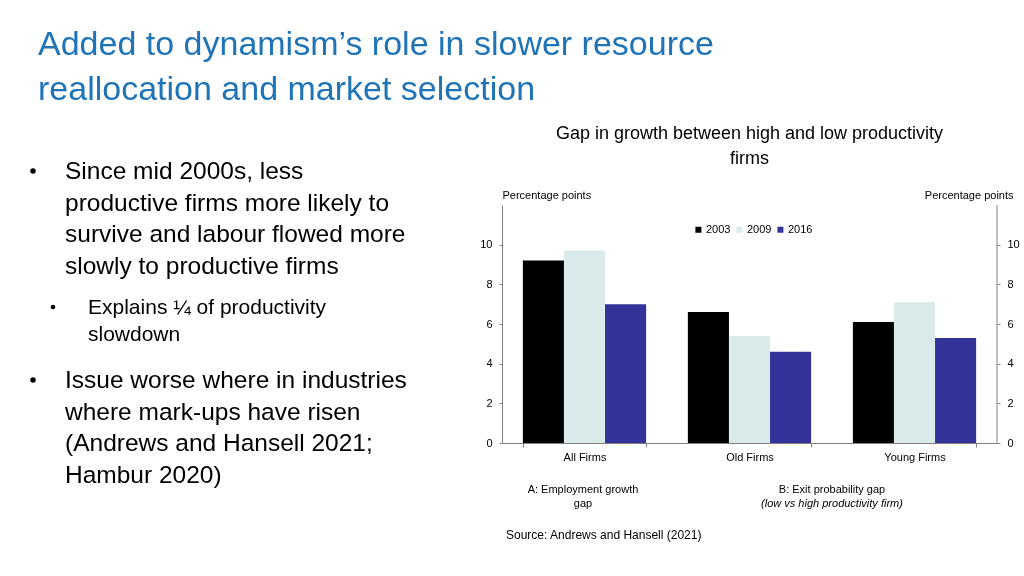 This screenshot has width=1024, height=576. What do you see at coordinates (376, 65) in the screenshot?
I see `chart-title: Added to dynamism’s role in slower resource reallocation and market selection` at bounding box center [376, 65].